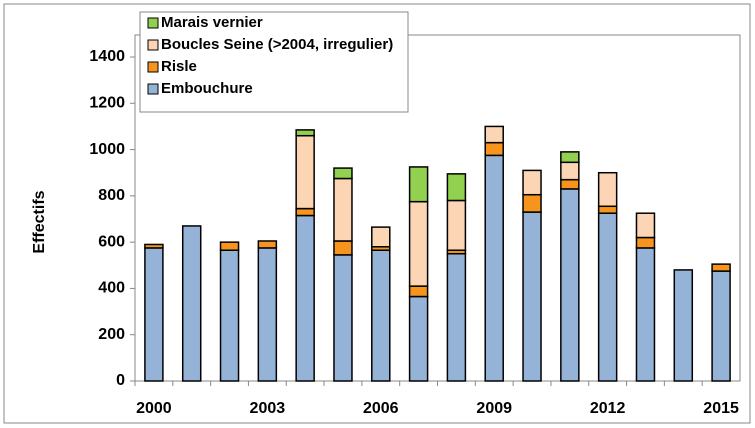 This screenshot has height=428, width=755. I want to click on legend-label: Boucles Seine (>2004, irregulier), so click(277, 44).